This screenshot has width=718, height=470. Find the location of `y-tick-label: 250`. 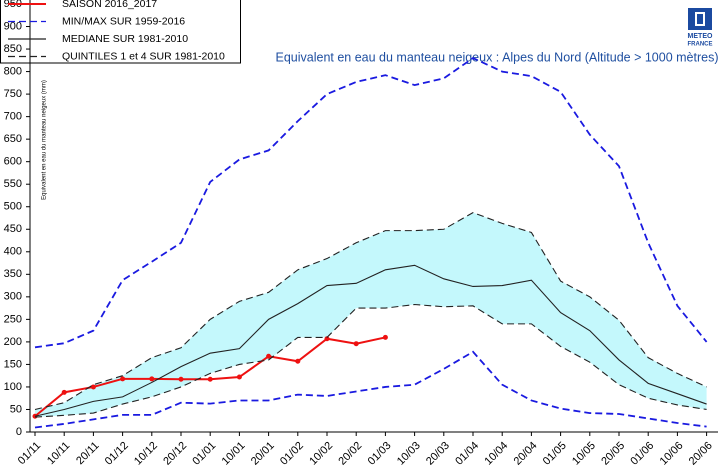

y-tick-label: 250 is located at coordinates (13, 319).